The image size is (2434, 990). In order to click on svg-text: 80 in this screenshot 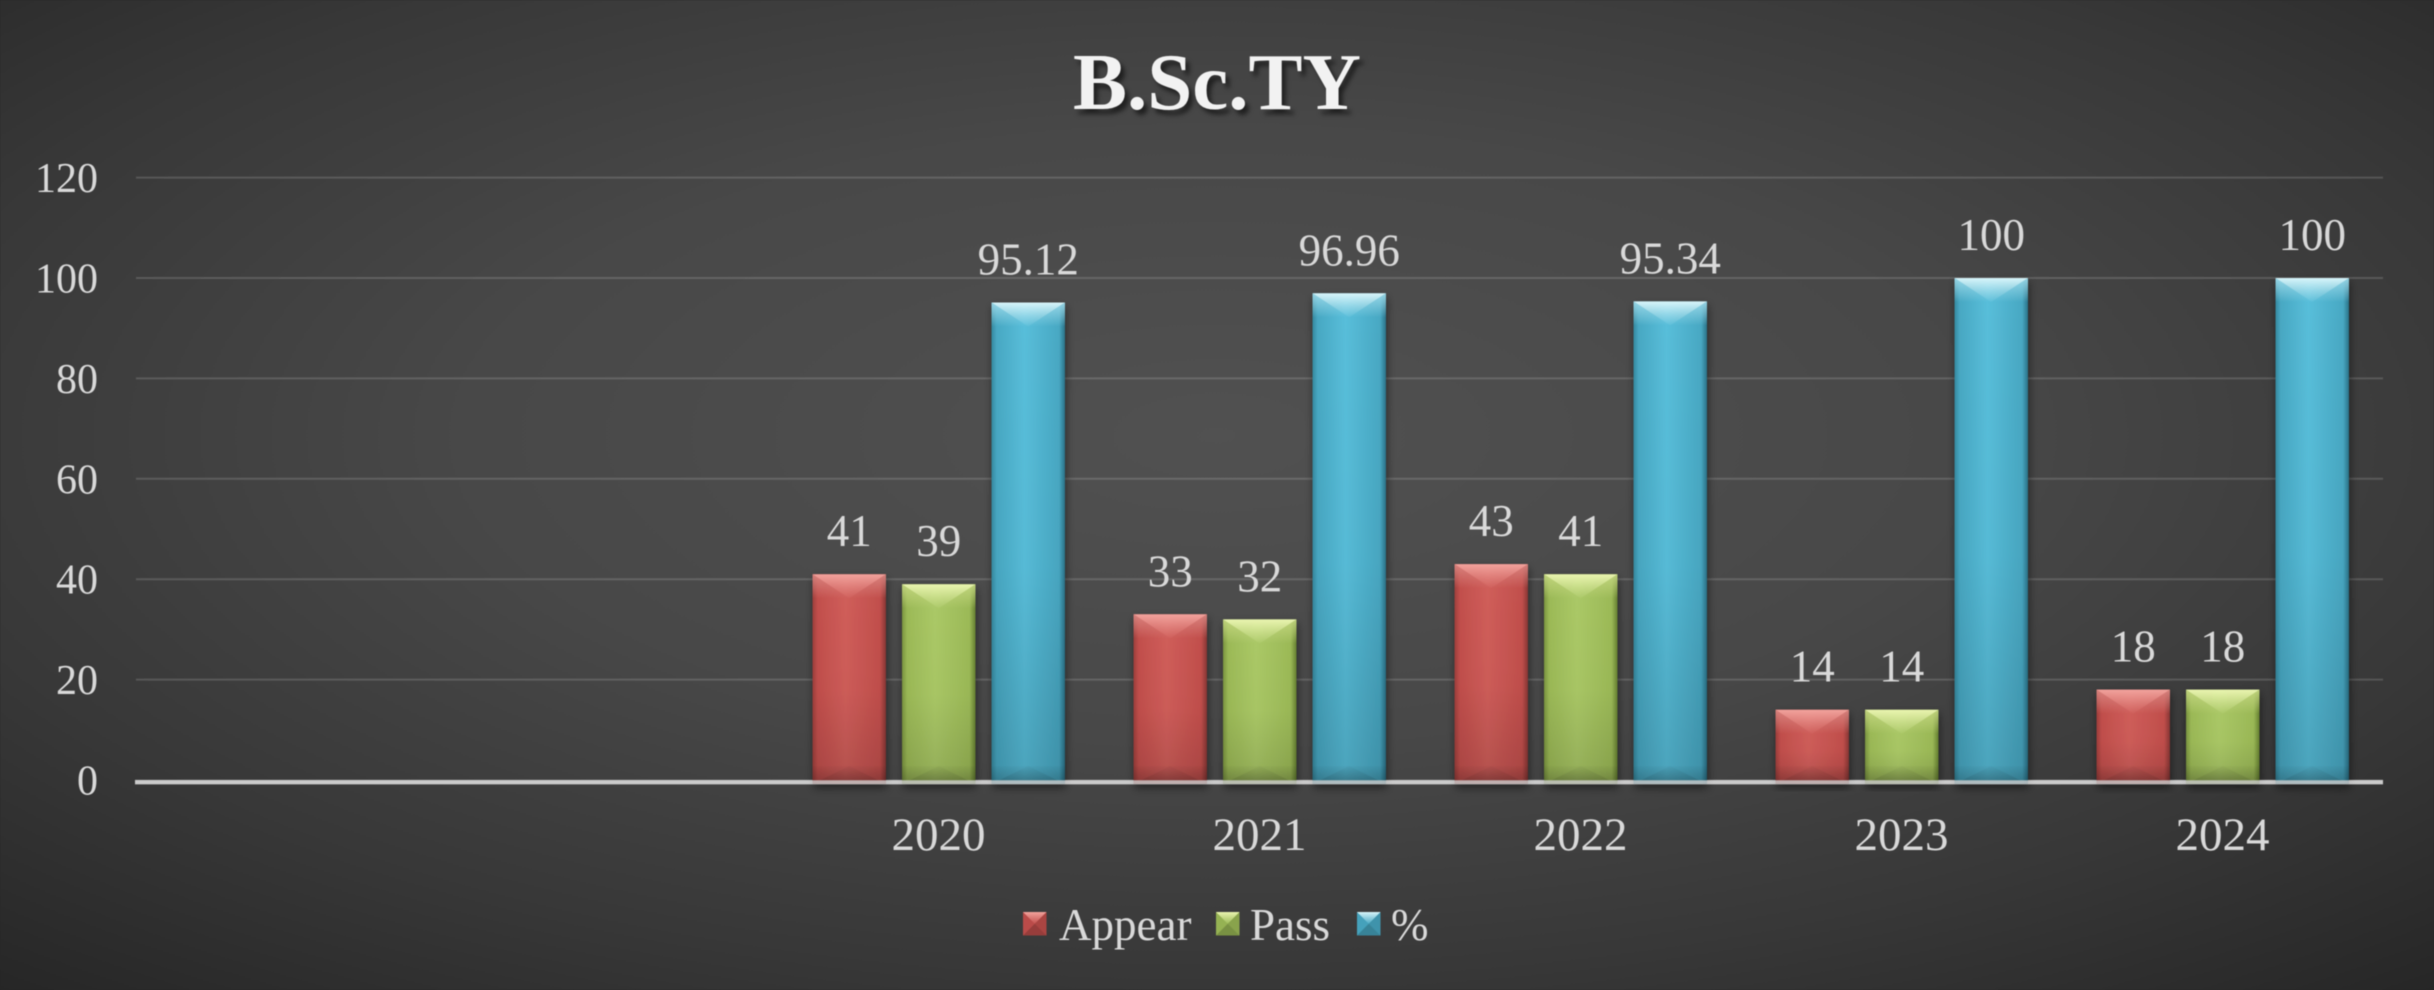, I will do `click(77, 380)`.